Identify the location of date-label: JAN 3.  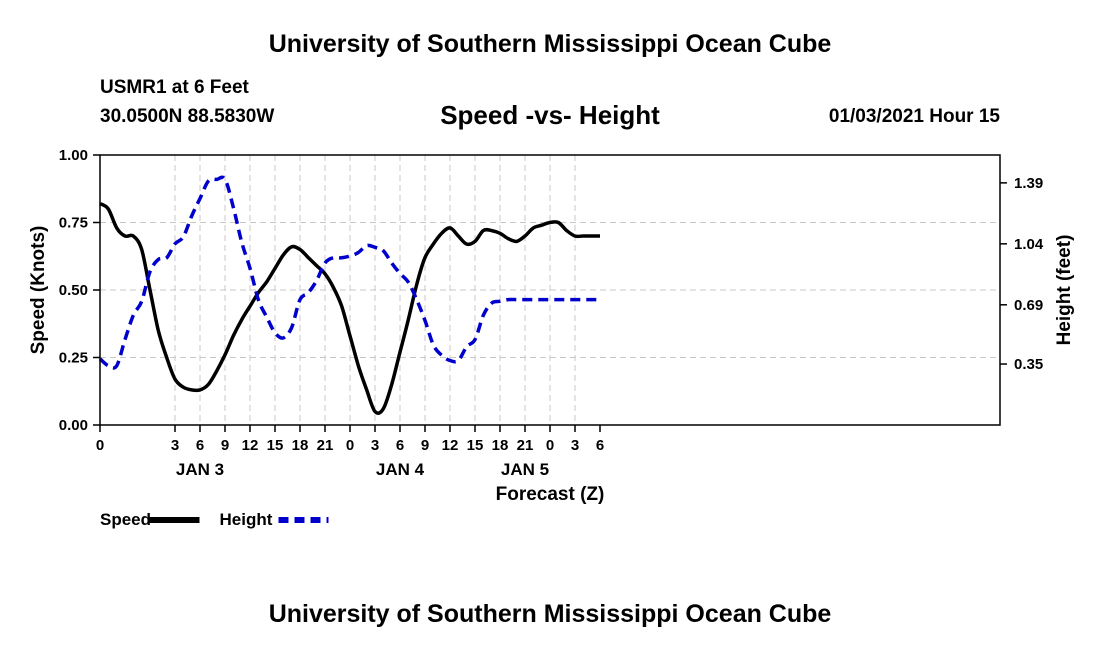
(200, 469).